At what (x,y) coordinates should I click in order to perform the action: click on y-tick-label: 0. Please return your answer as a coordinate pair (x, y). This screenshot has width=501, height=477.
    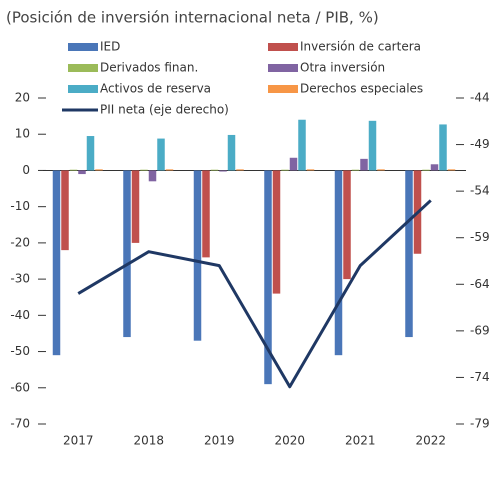
    Looking at the image, I should click on (26, 170).